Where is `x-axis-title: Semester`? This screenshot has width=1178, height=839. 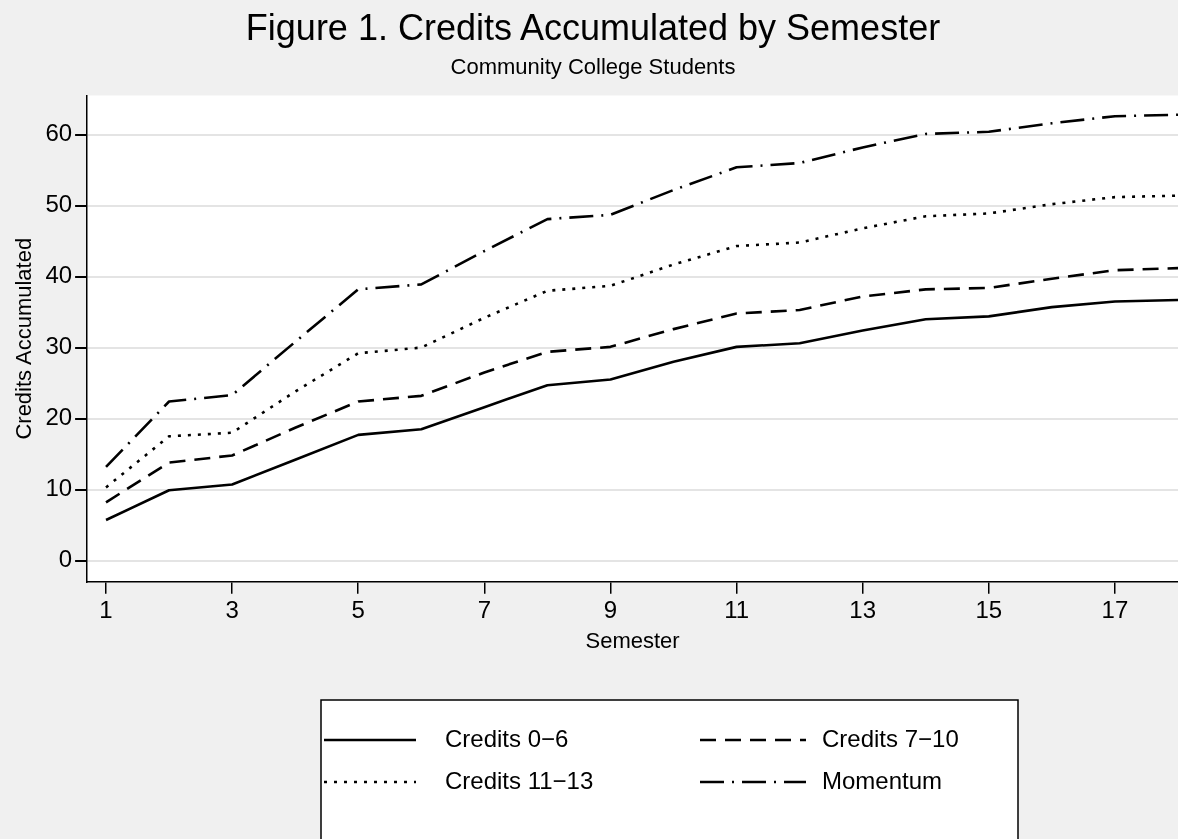 x-axis-title: Semester is located at coordinates (632, 640).